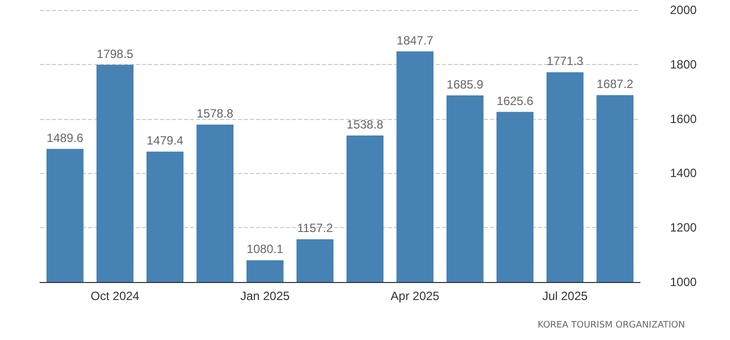 This screenshot has width=730, height=340. Describe the element at coordinates (65, 137) in the screenshot. I see `data-label: 1489.6` at that location.